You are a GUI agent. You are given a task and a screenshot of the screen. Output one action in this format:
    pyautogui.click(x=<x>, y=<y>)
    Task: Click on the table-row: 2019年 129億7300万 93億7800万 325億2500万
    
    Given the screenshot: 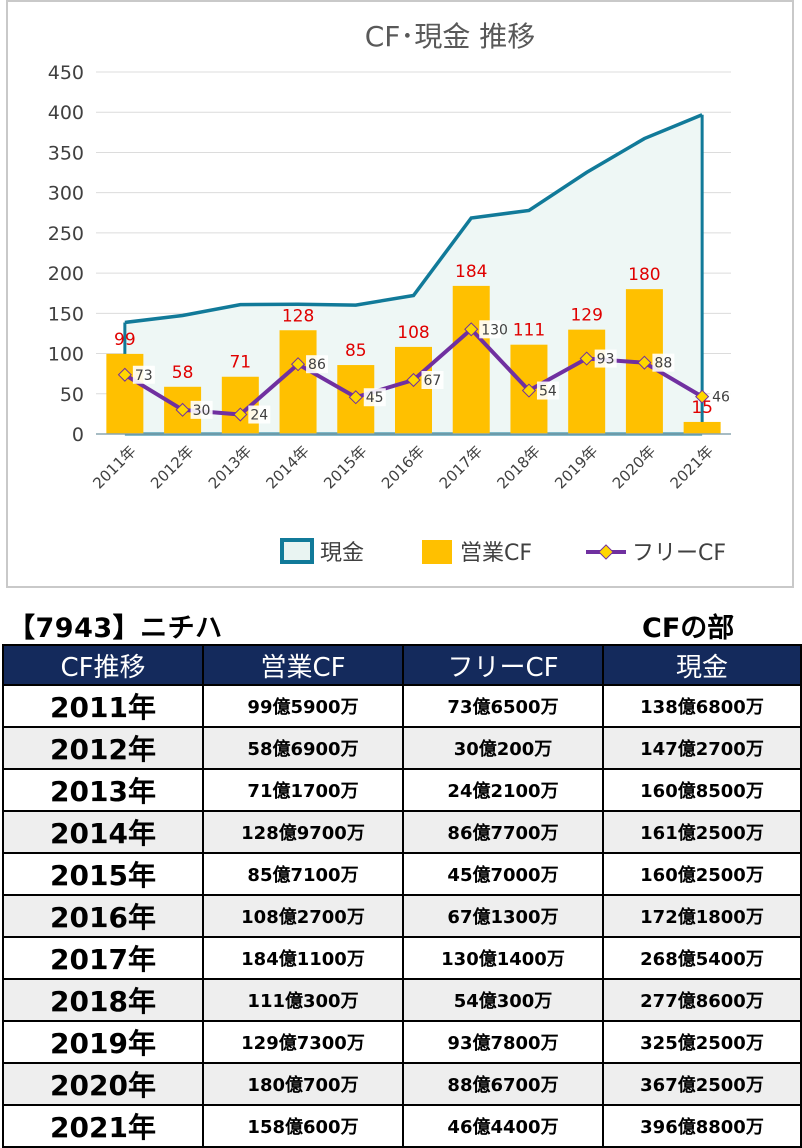 What is the action you would take?
    pyautogui.click(x=402, y=1042)
    